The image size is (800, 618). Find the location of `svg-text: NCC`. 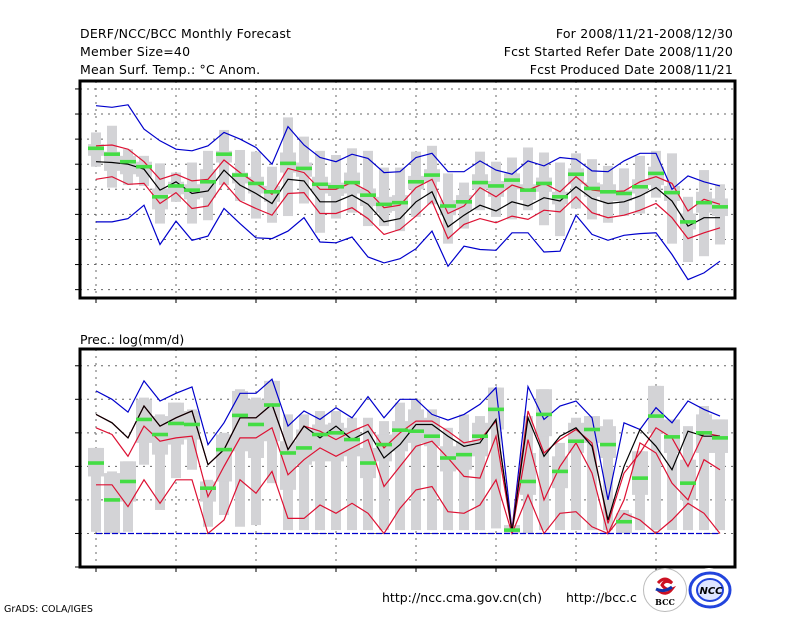

svg-text: NCC is located at coordinates (711, 591).